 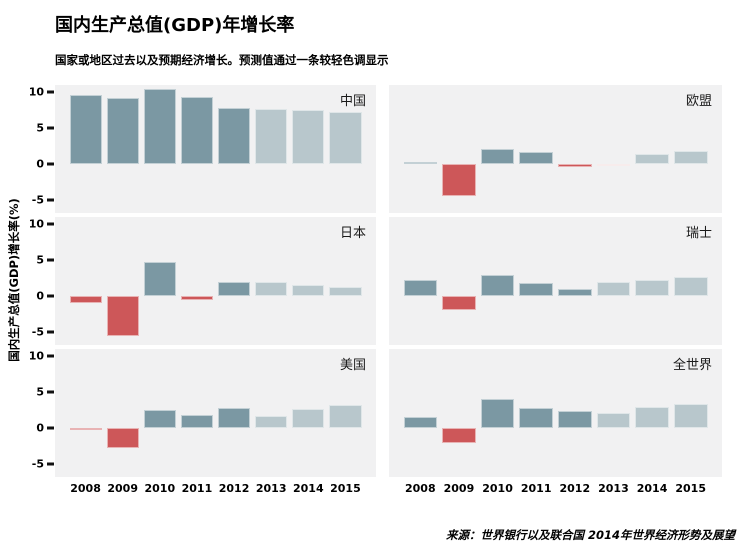 What do you see at coordinates (122, 488) in the screenshot?
I see `x-tick-label-left-2009: 2009` at bounding box center [122, 488].